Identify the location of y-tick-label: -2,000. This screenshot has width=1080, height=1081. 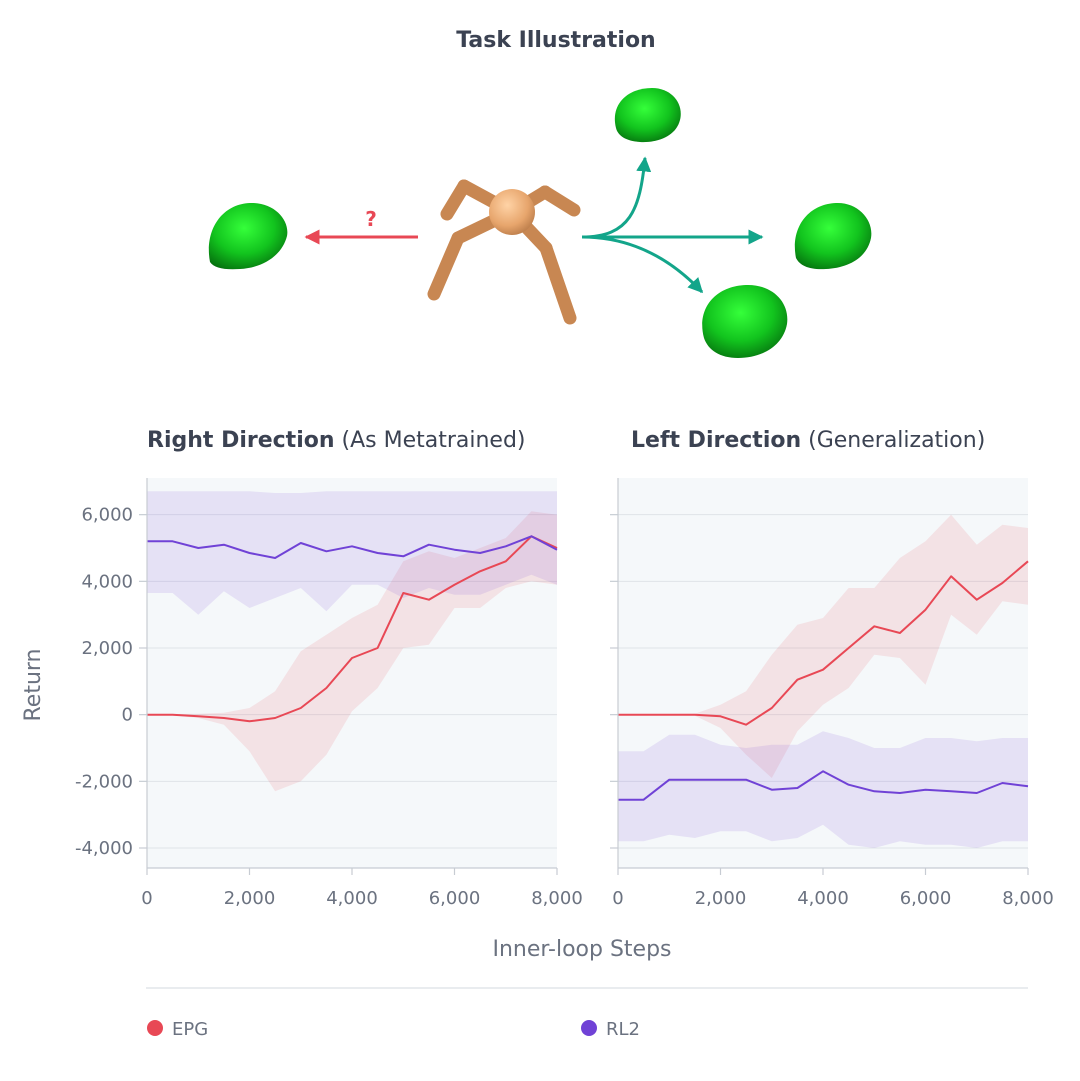
(104, 781).